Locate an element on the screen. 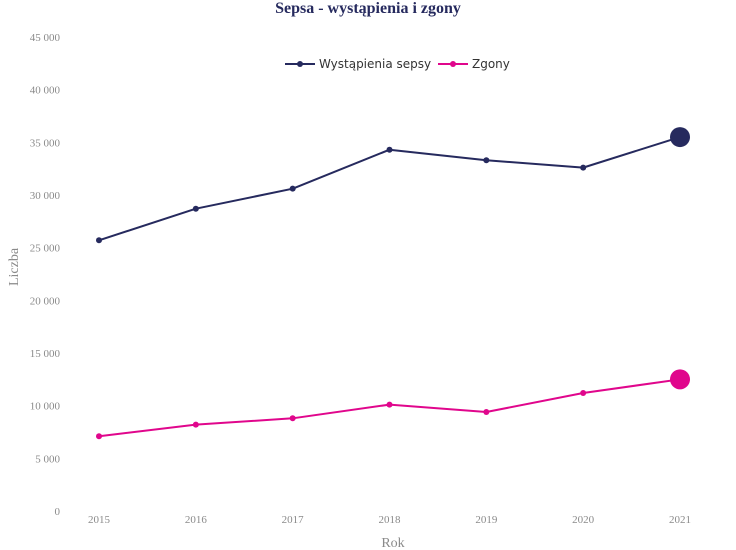  series-zgony is located at coordinates (393, 404).